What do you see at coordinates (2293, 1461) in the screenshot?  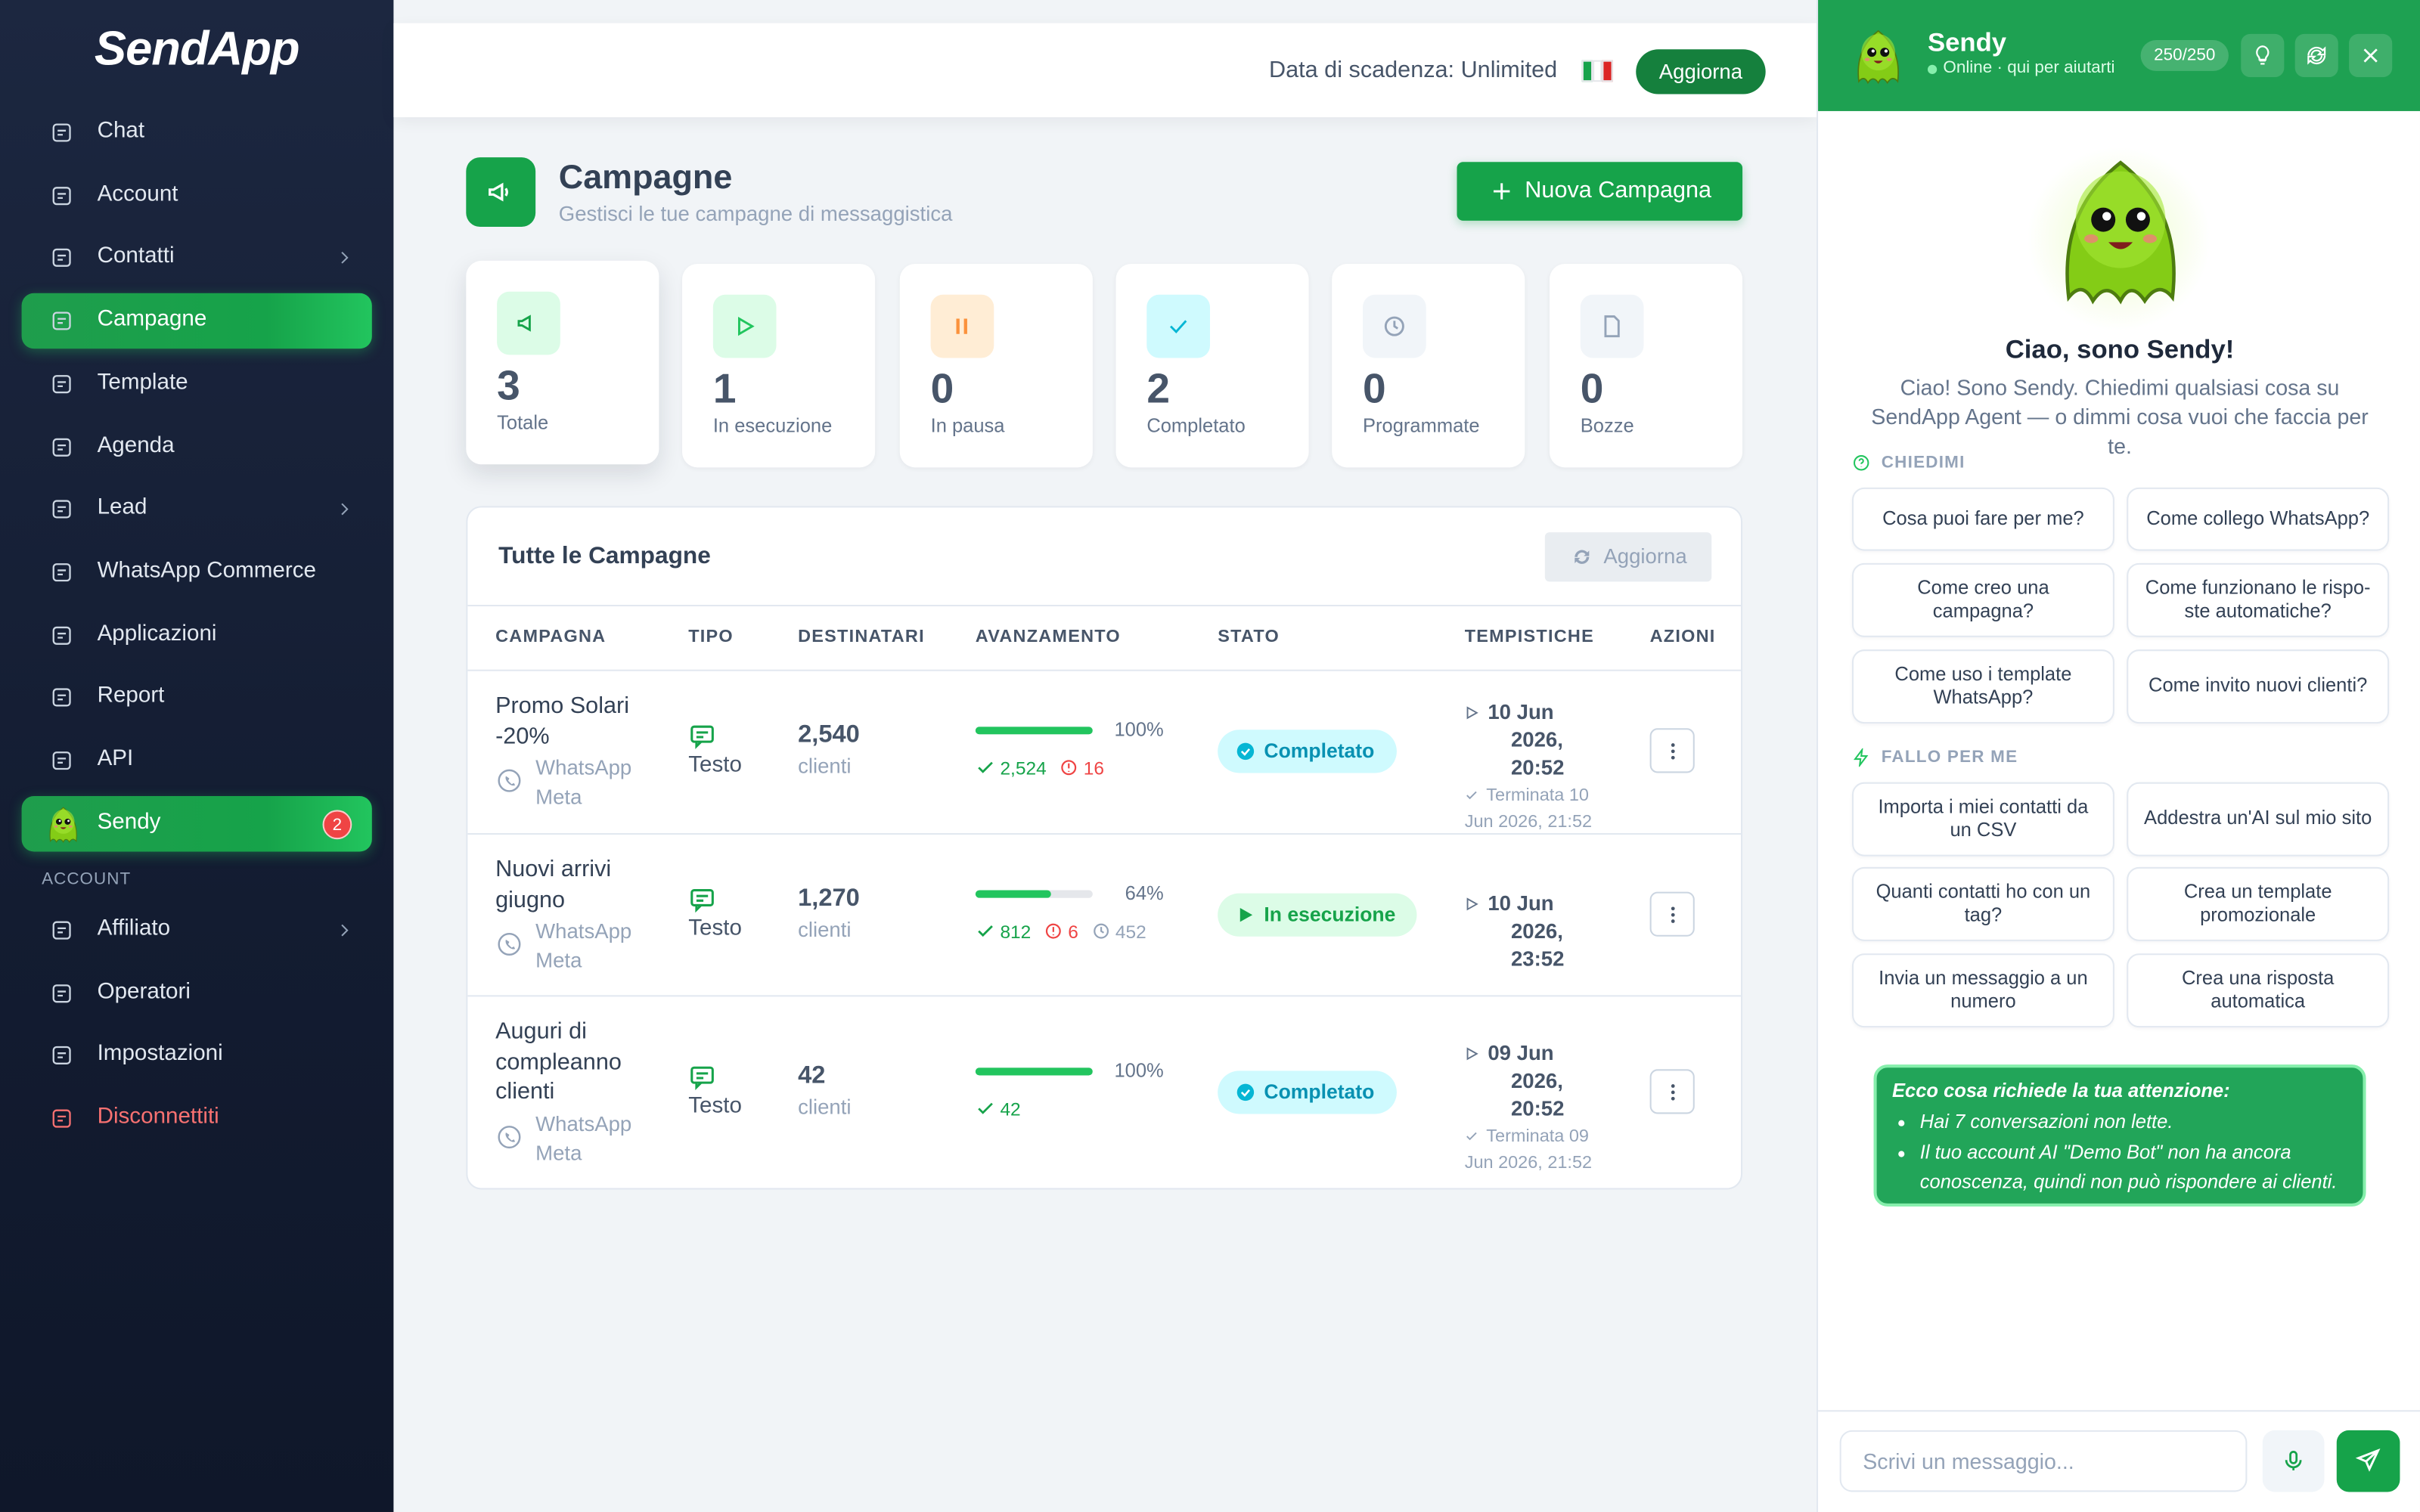 I see `mic-button` at bounding box center [2293, 1461].